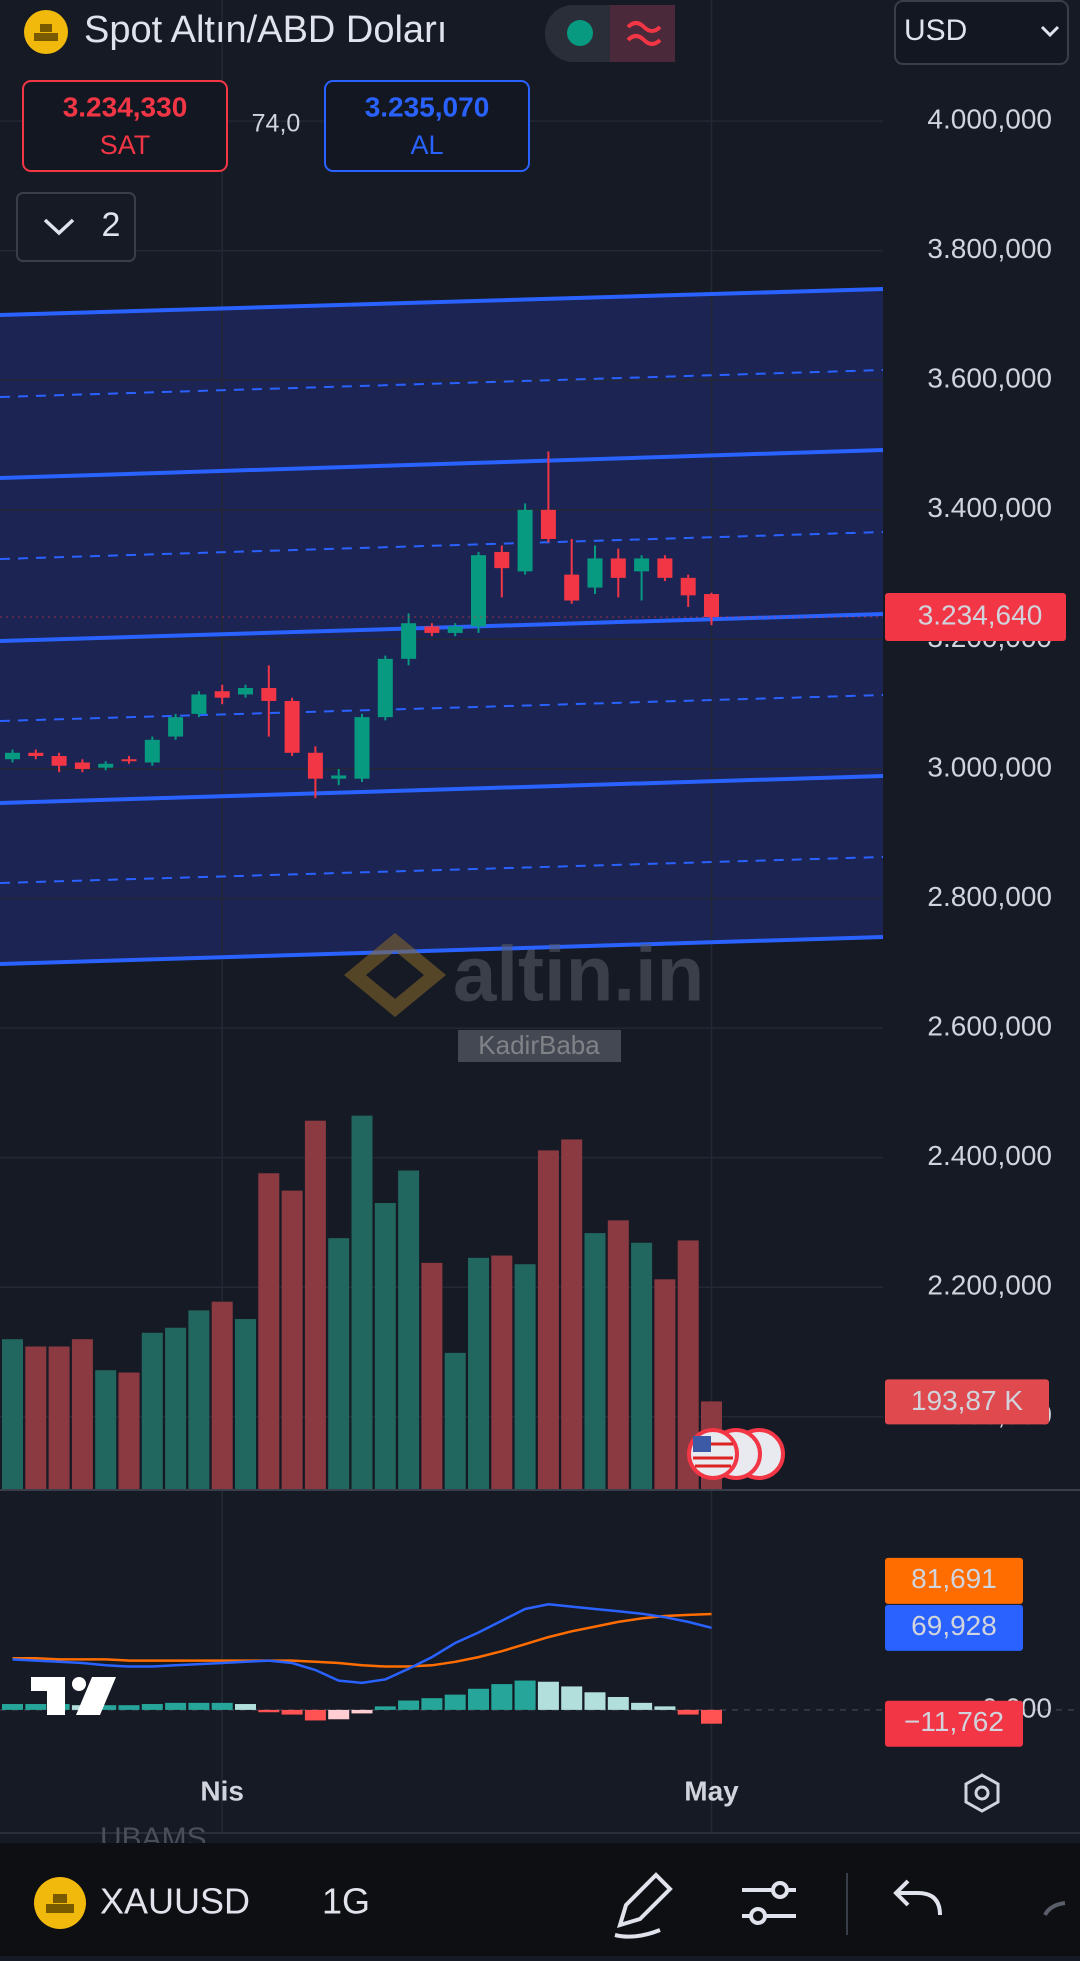 This screenshot has width=1080, height=1961. Describe the element at coordinates (362, 1644) in the screenshot. I see `macd-line` at that location.